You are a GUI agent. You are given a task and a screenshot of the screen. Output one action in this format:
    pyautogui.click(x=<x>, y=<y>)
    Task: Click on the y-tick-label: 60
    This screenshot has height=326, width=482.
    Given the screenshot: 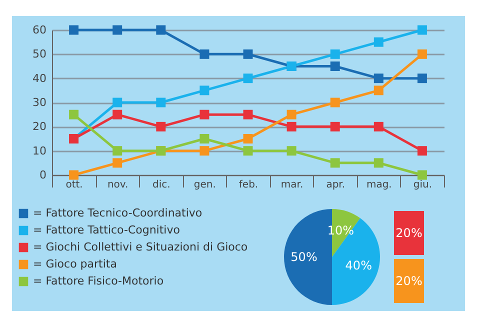 What is the action you would take?
    pyautogui.click(x=39, y=30)
    